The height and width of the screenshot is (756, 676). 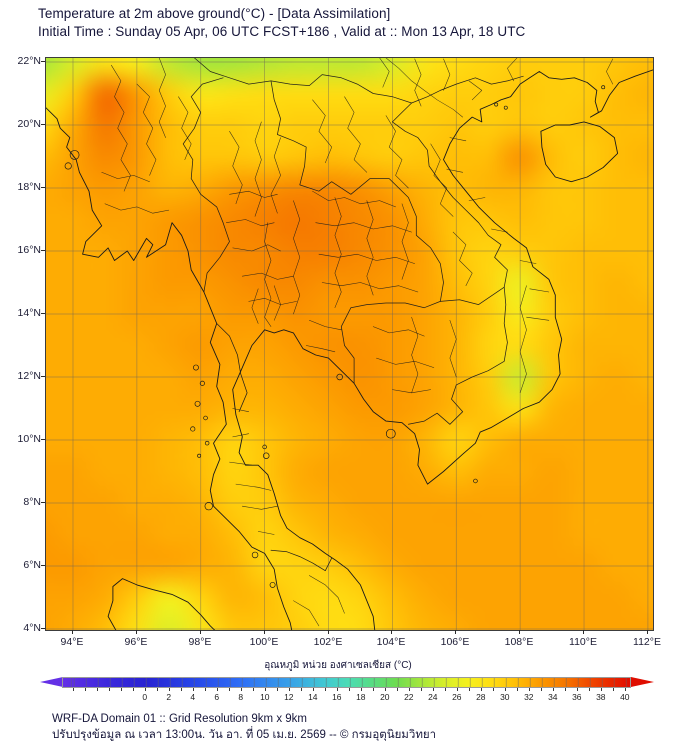 What do you see at coordinates (313, 697) in the screenshot?
I see `colorbar-tick-label: 14` at bounding box center [313, 697].